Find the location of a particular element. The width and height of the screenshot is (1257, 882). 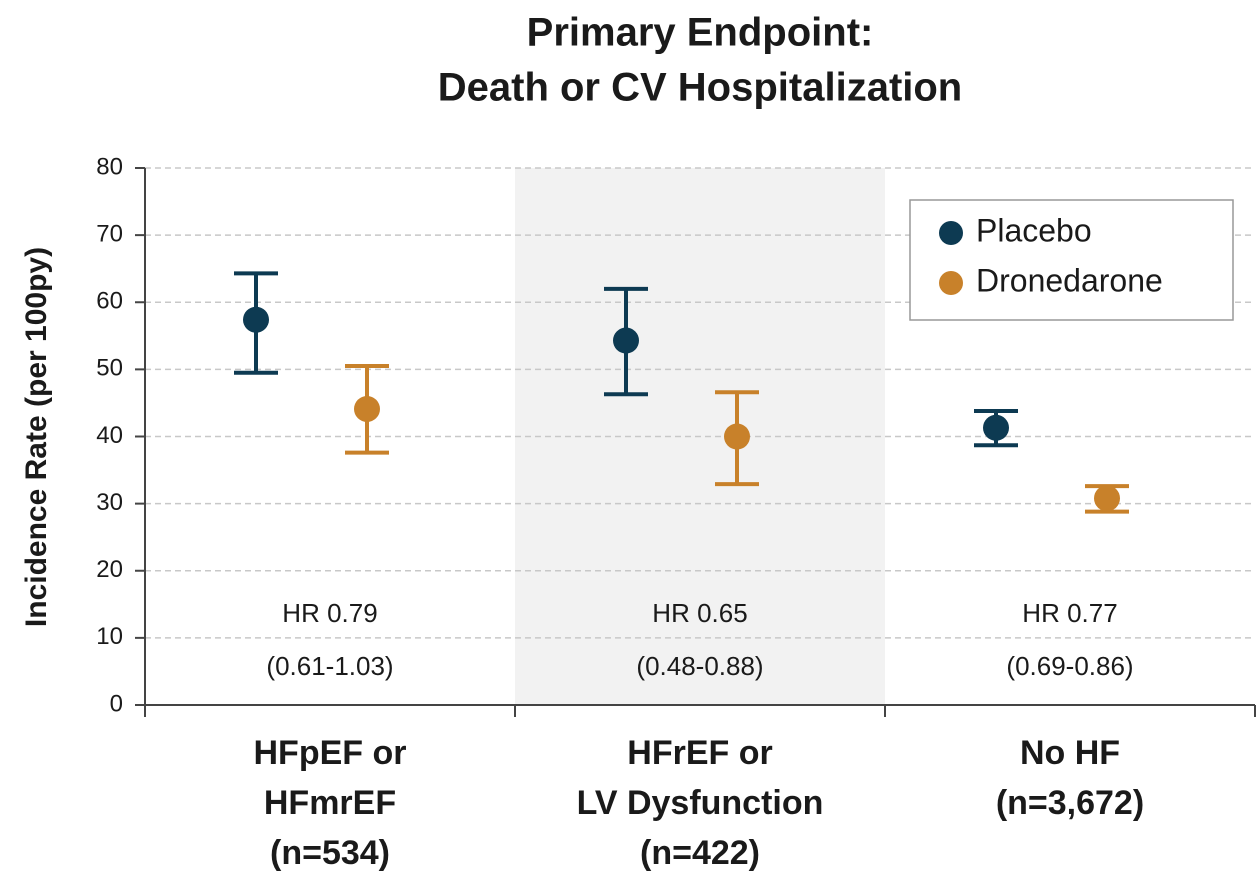

x-tick-label: (n=422) is located at coordinates (700, 853).